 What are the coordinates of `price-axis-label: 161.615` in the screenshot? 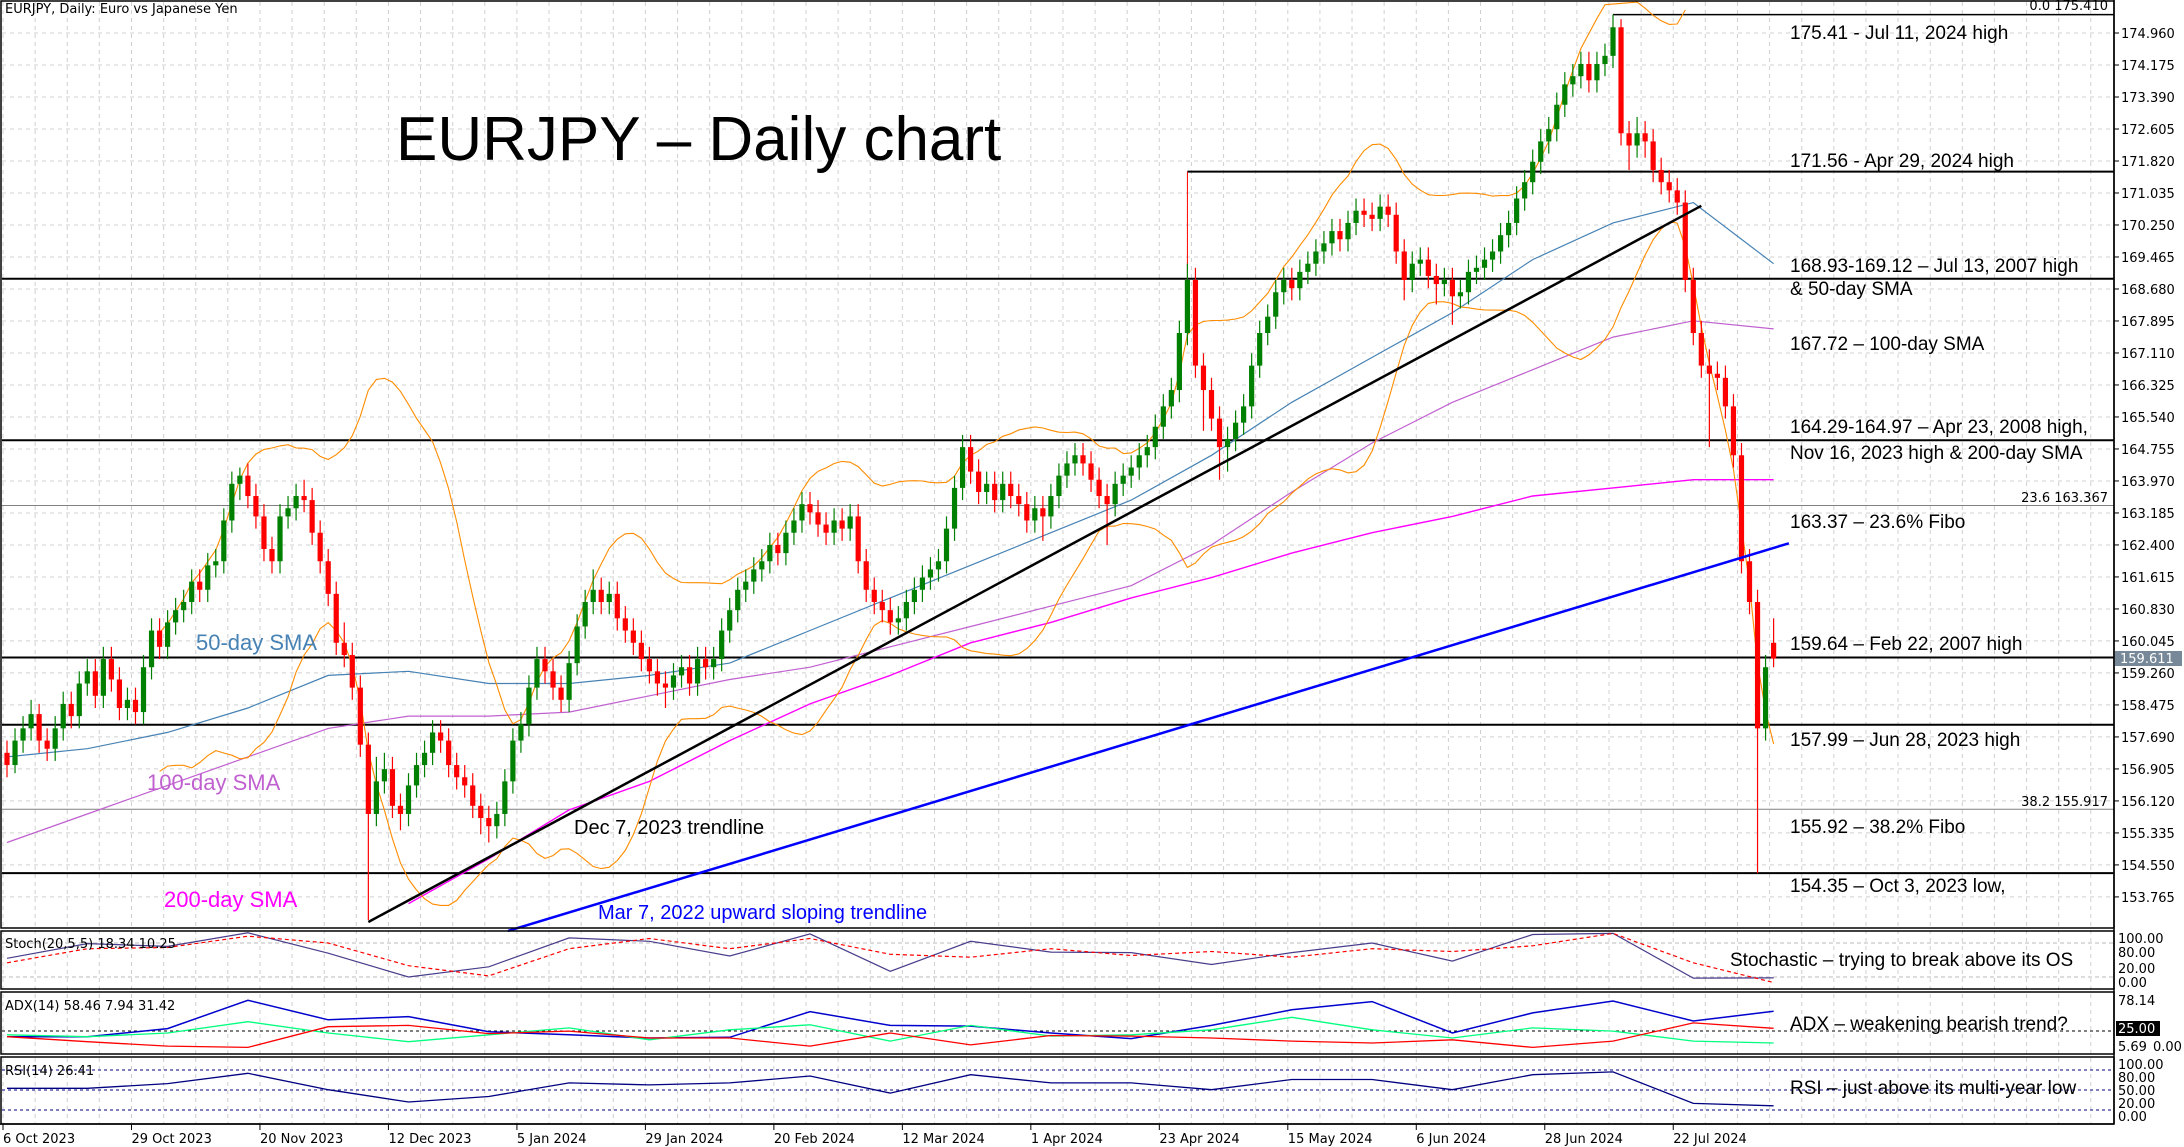 It's located at (2148, 578).